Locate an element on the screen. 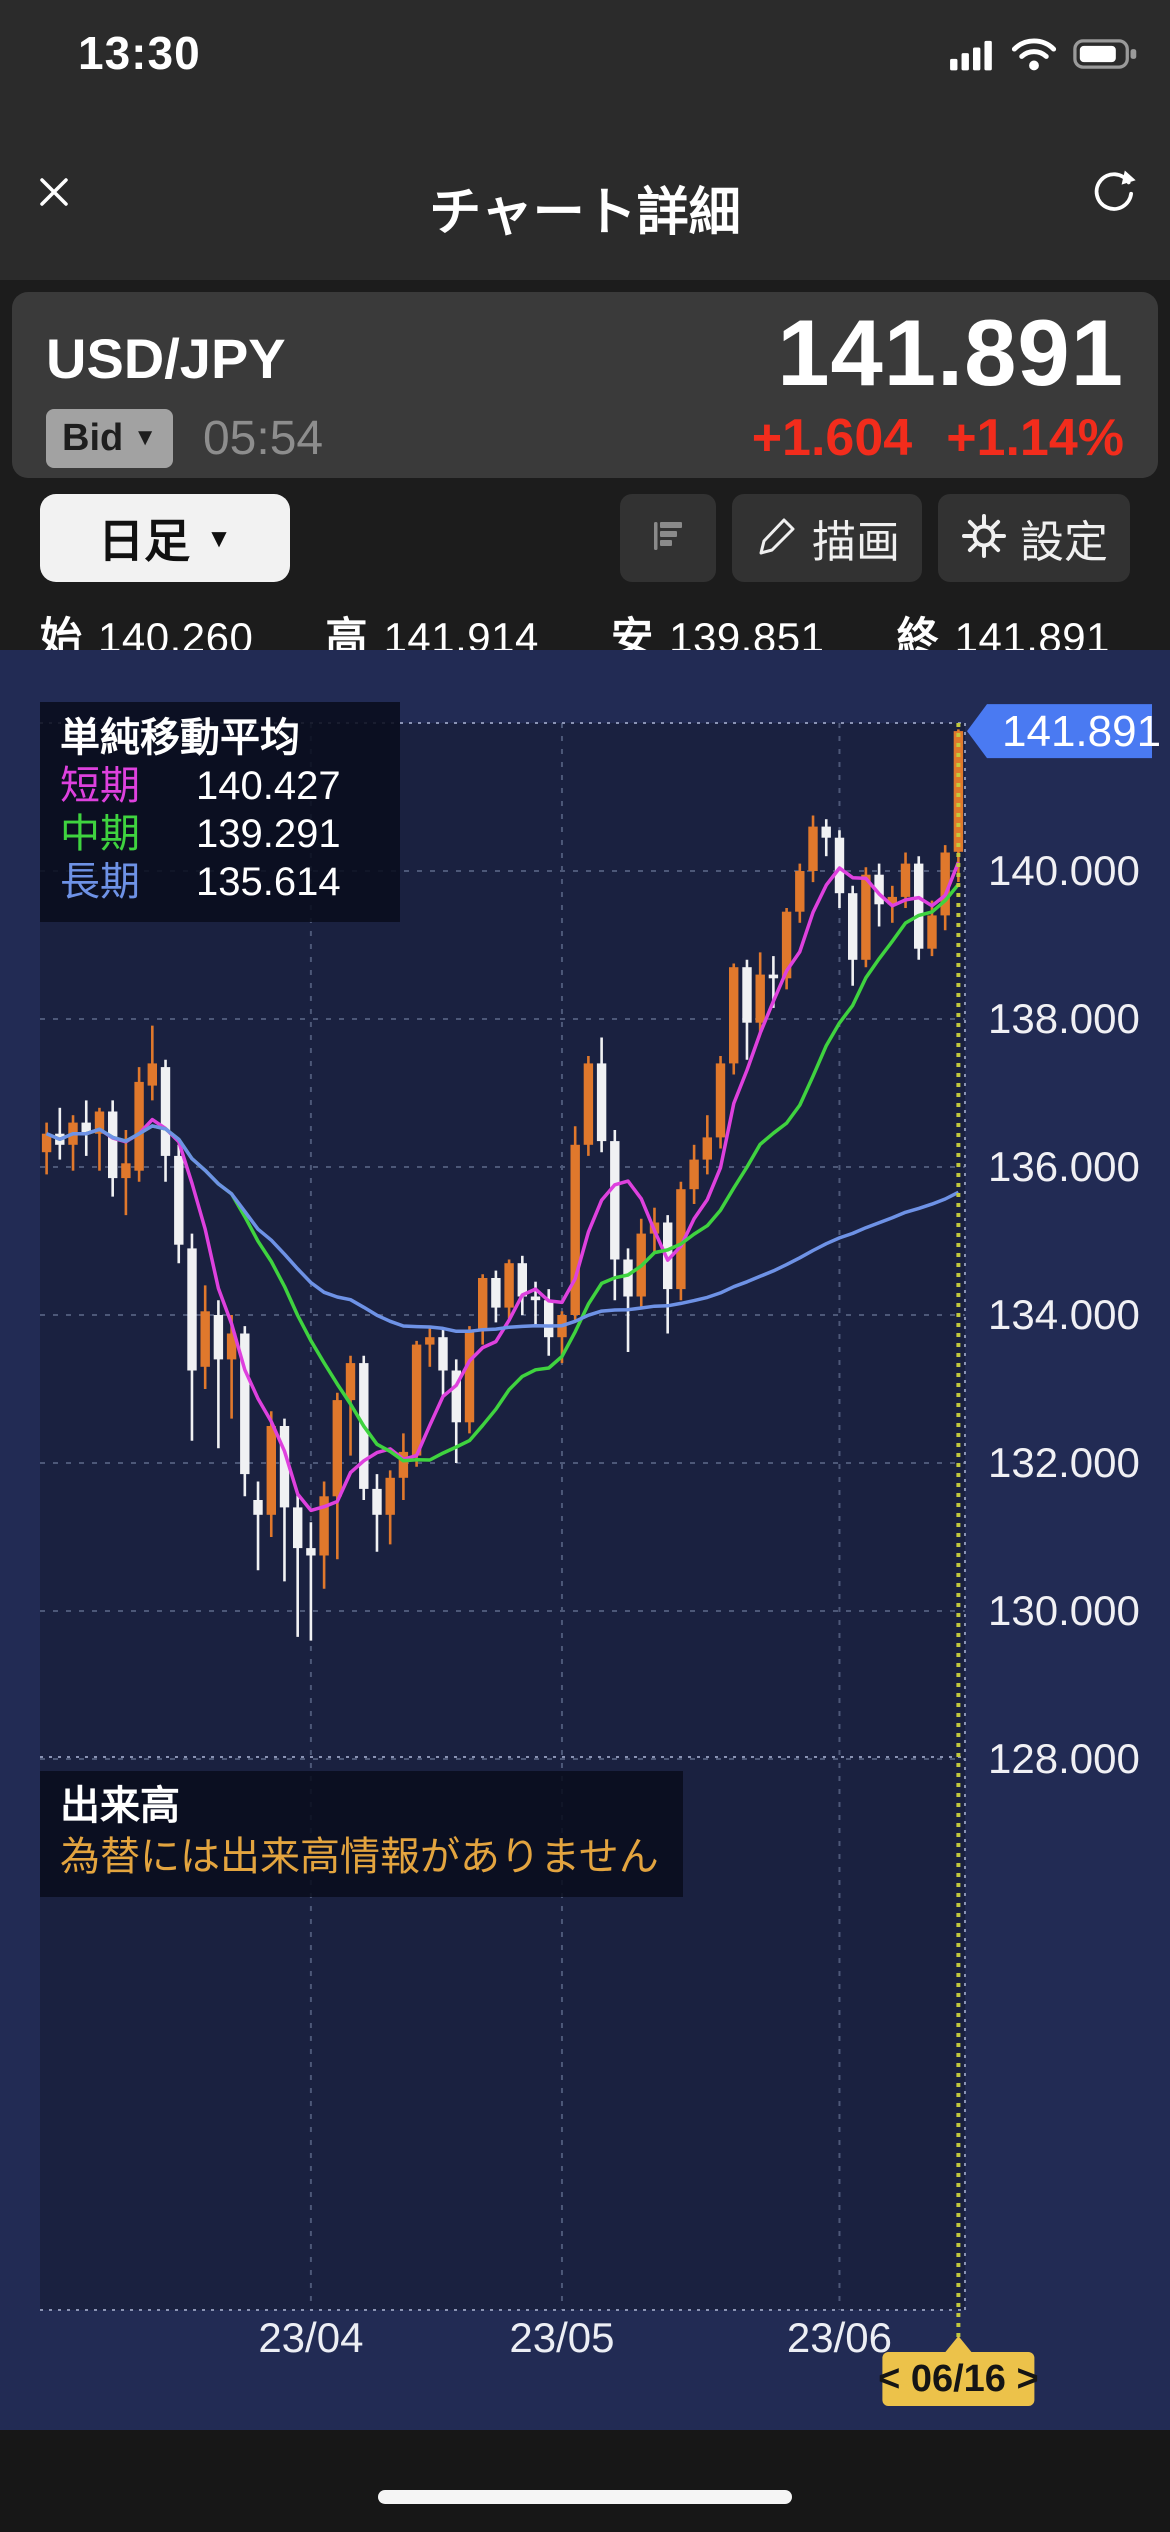  timeframe-label: 日足 is located at coordinates (144, 541).